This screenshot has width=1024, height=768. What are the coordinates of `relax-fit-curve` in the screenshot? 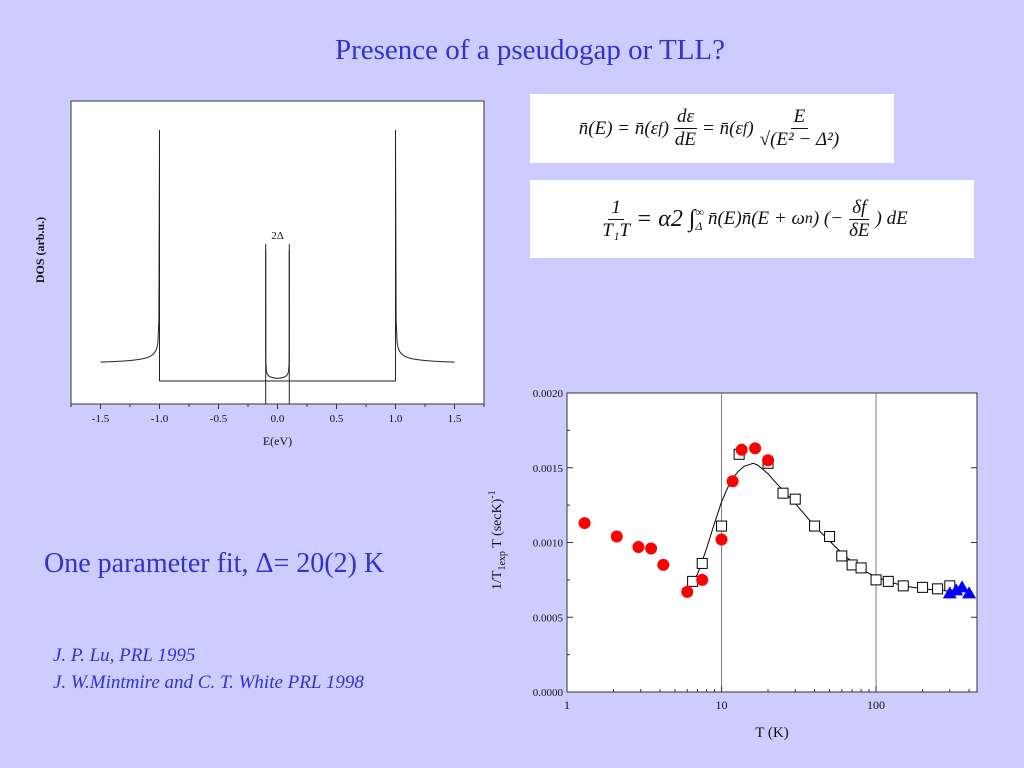 It's located at (818, 526).